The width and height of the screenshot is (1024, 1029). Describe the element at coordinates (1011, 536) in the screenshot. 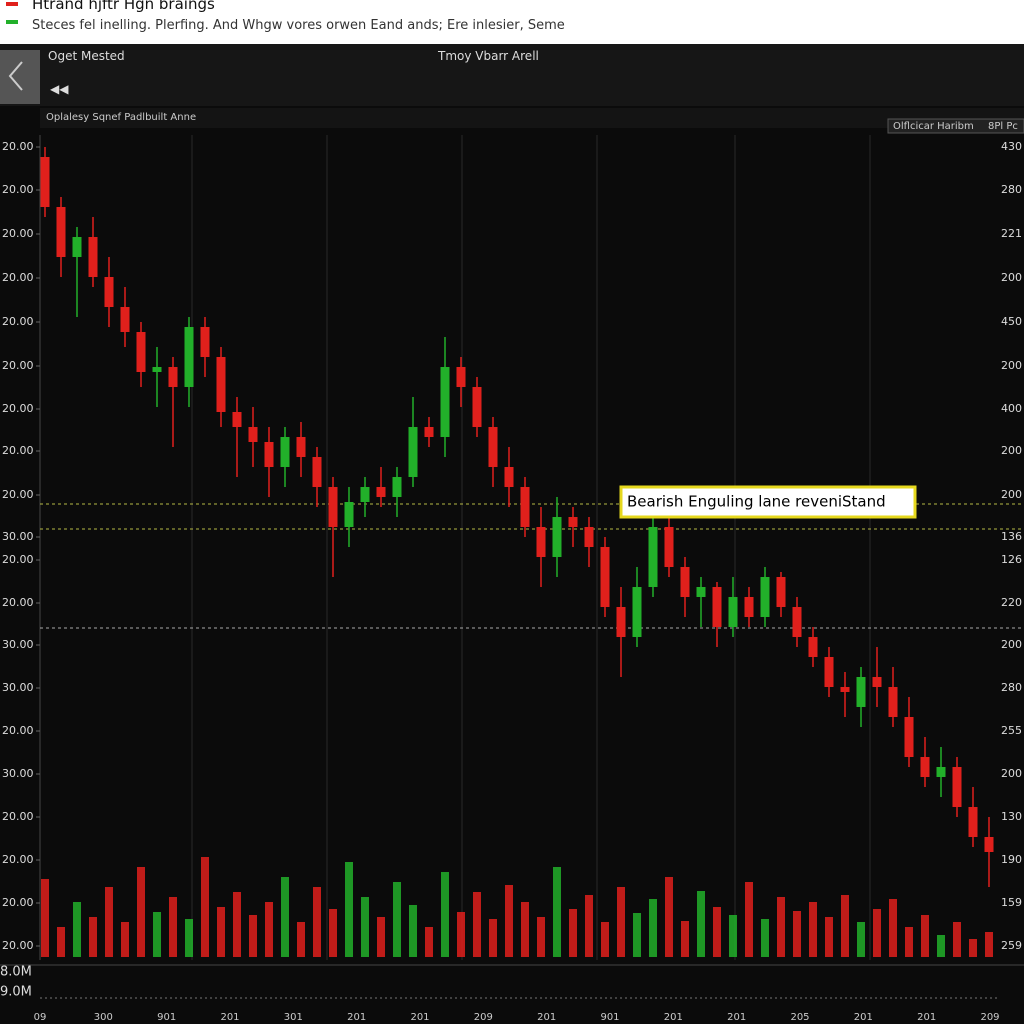

I see `right-label: 136` at that location.